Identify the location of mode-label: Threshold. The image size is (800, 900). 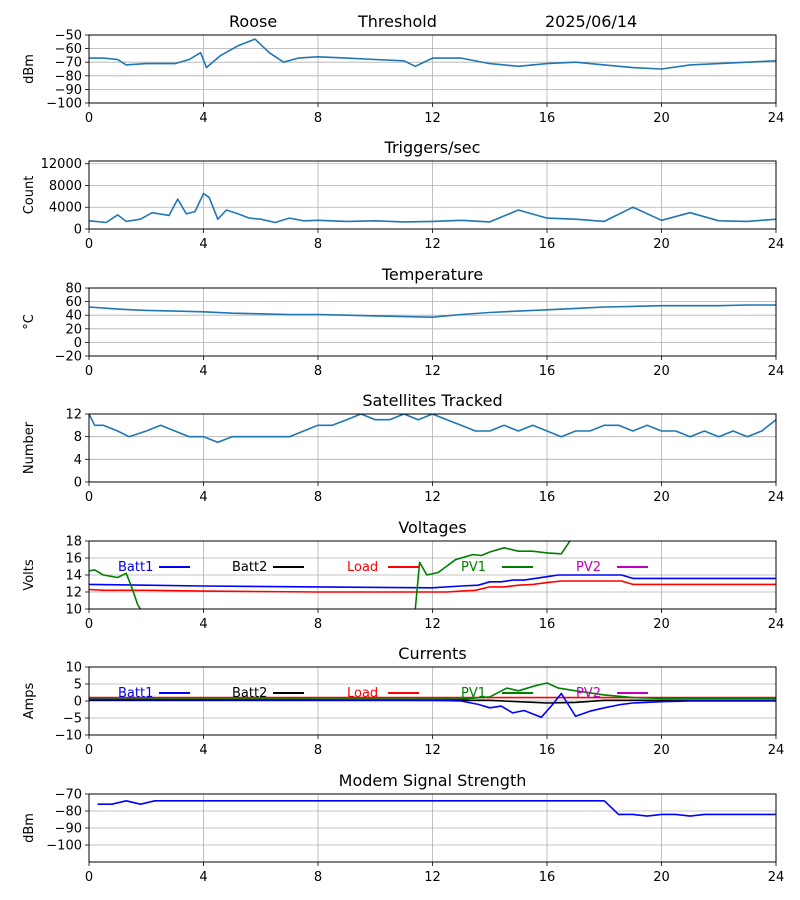
(397, 21).